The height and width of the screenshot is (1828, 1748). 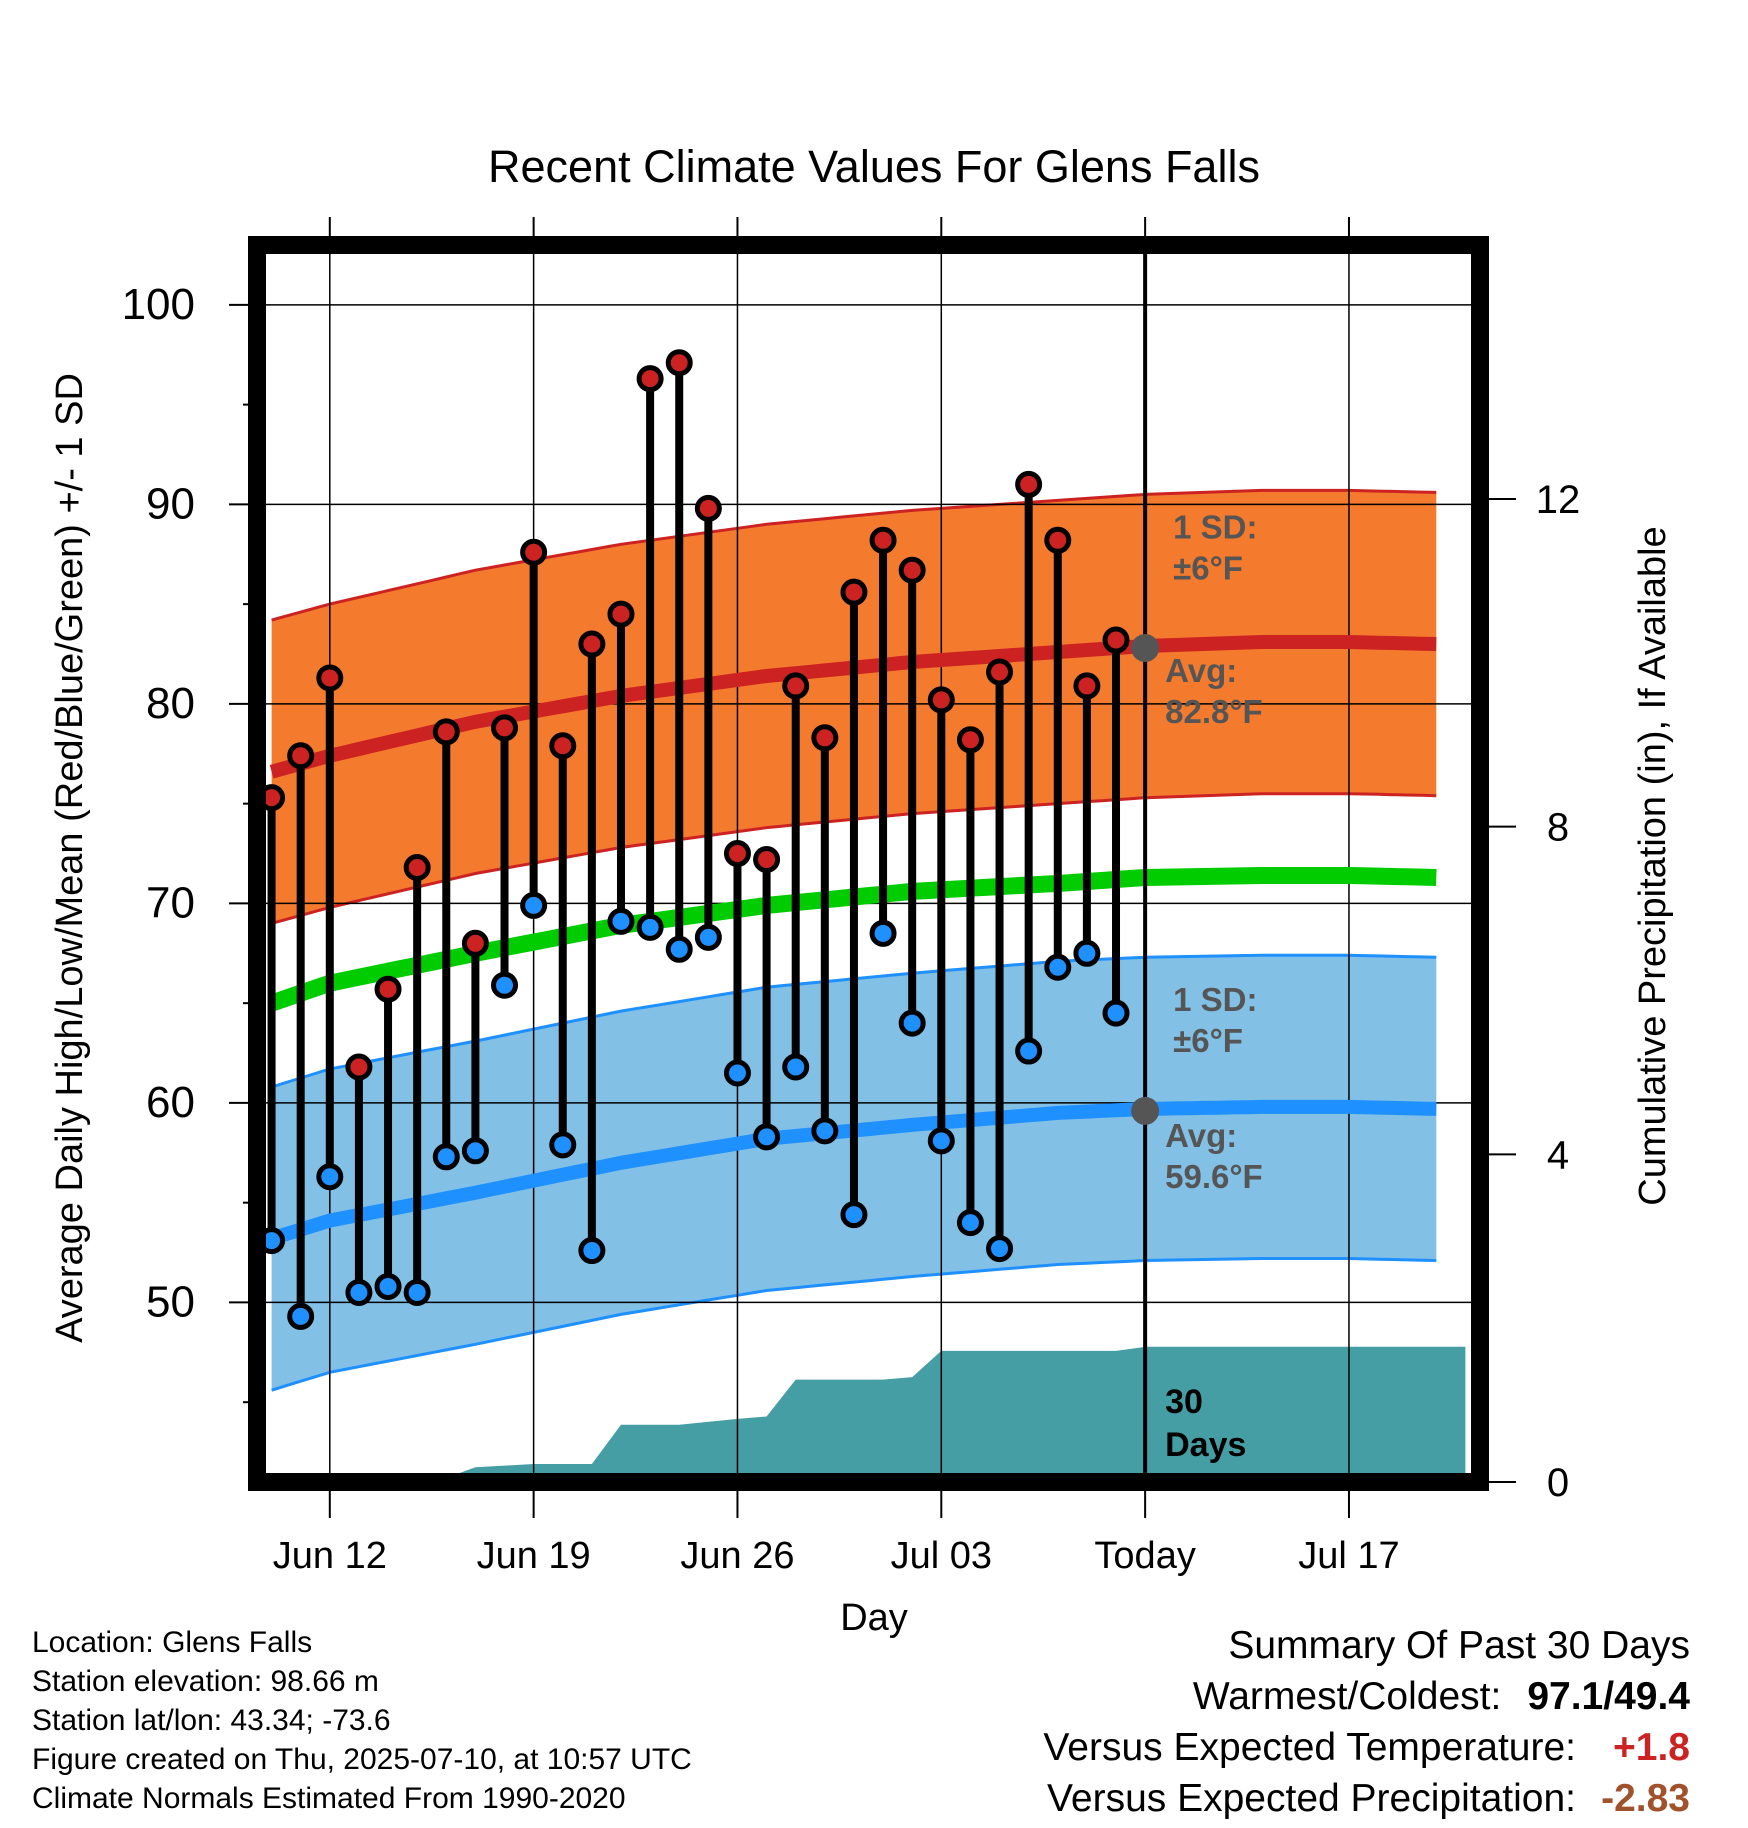 I want to click on precip-value: -2.83, so click(x=1645, y=1798).